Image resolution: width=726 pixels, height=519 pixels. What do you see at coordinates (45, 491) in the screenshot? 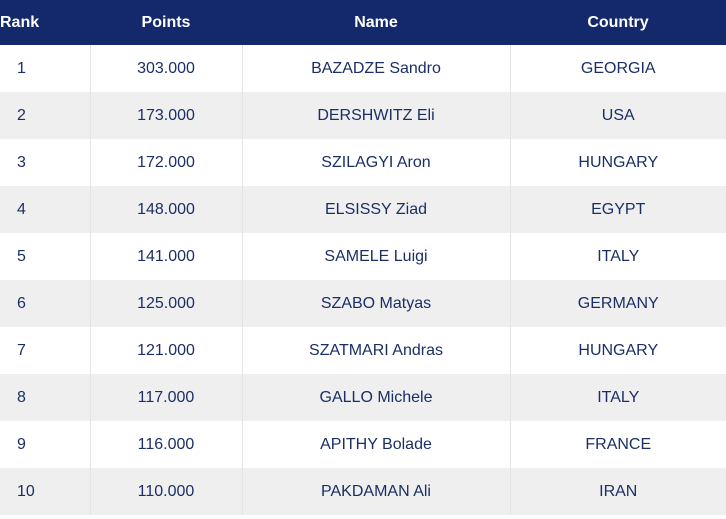
I see `rank-cell: 10` at bounding box center [45, 491].